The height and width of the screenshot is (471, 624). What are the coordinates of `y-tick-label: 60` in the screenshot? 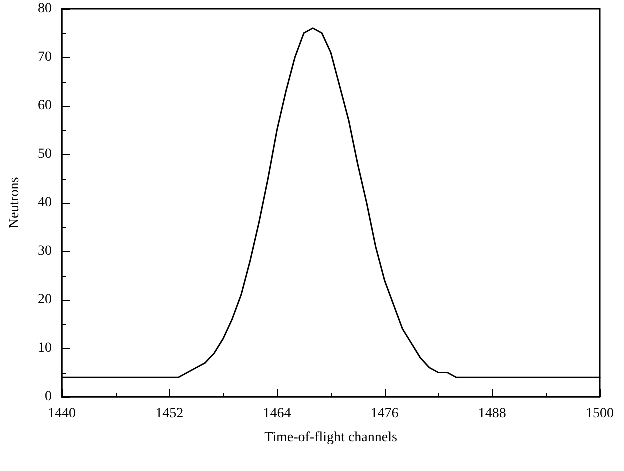 It's located at (45, 106).